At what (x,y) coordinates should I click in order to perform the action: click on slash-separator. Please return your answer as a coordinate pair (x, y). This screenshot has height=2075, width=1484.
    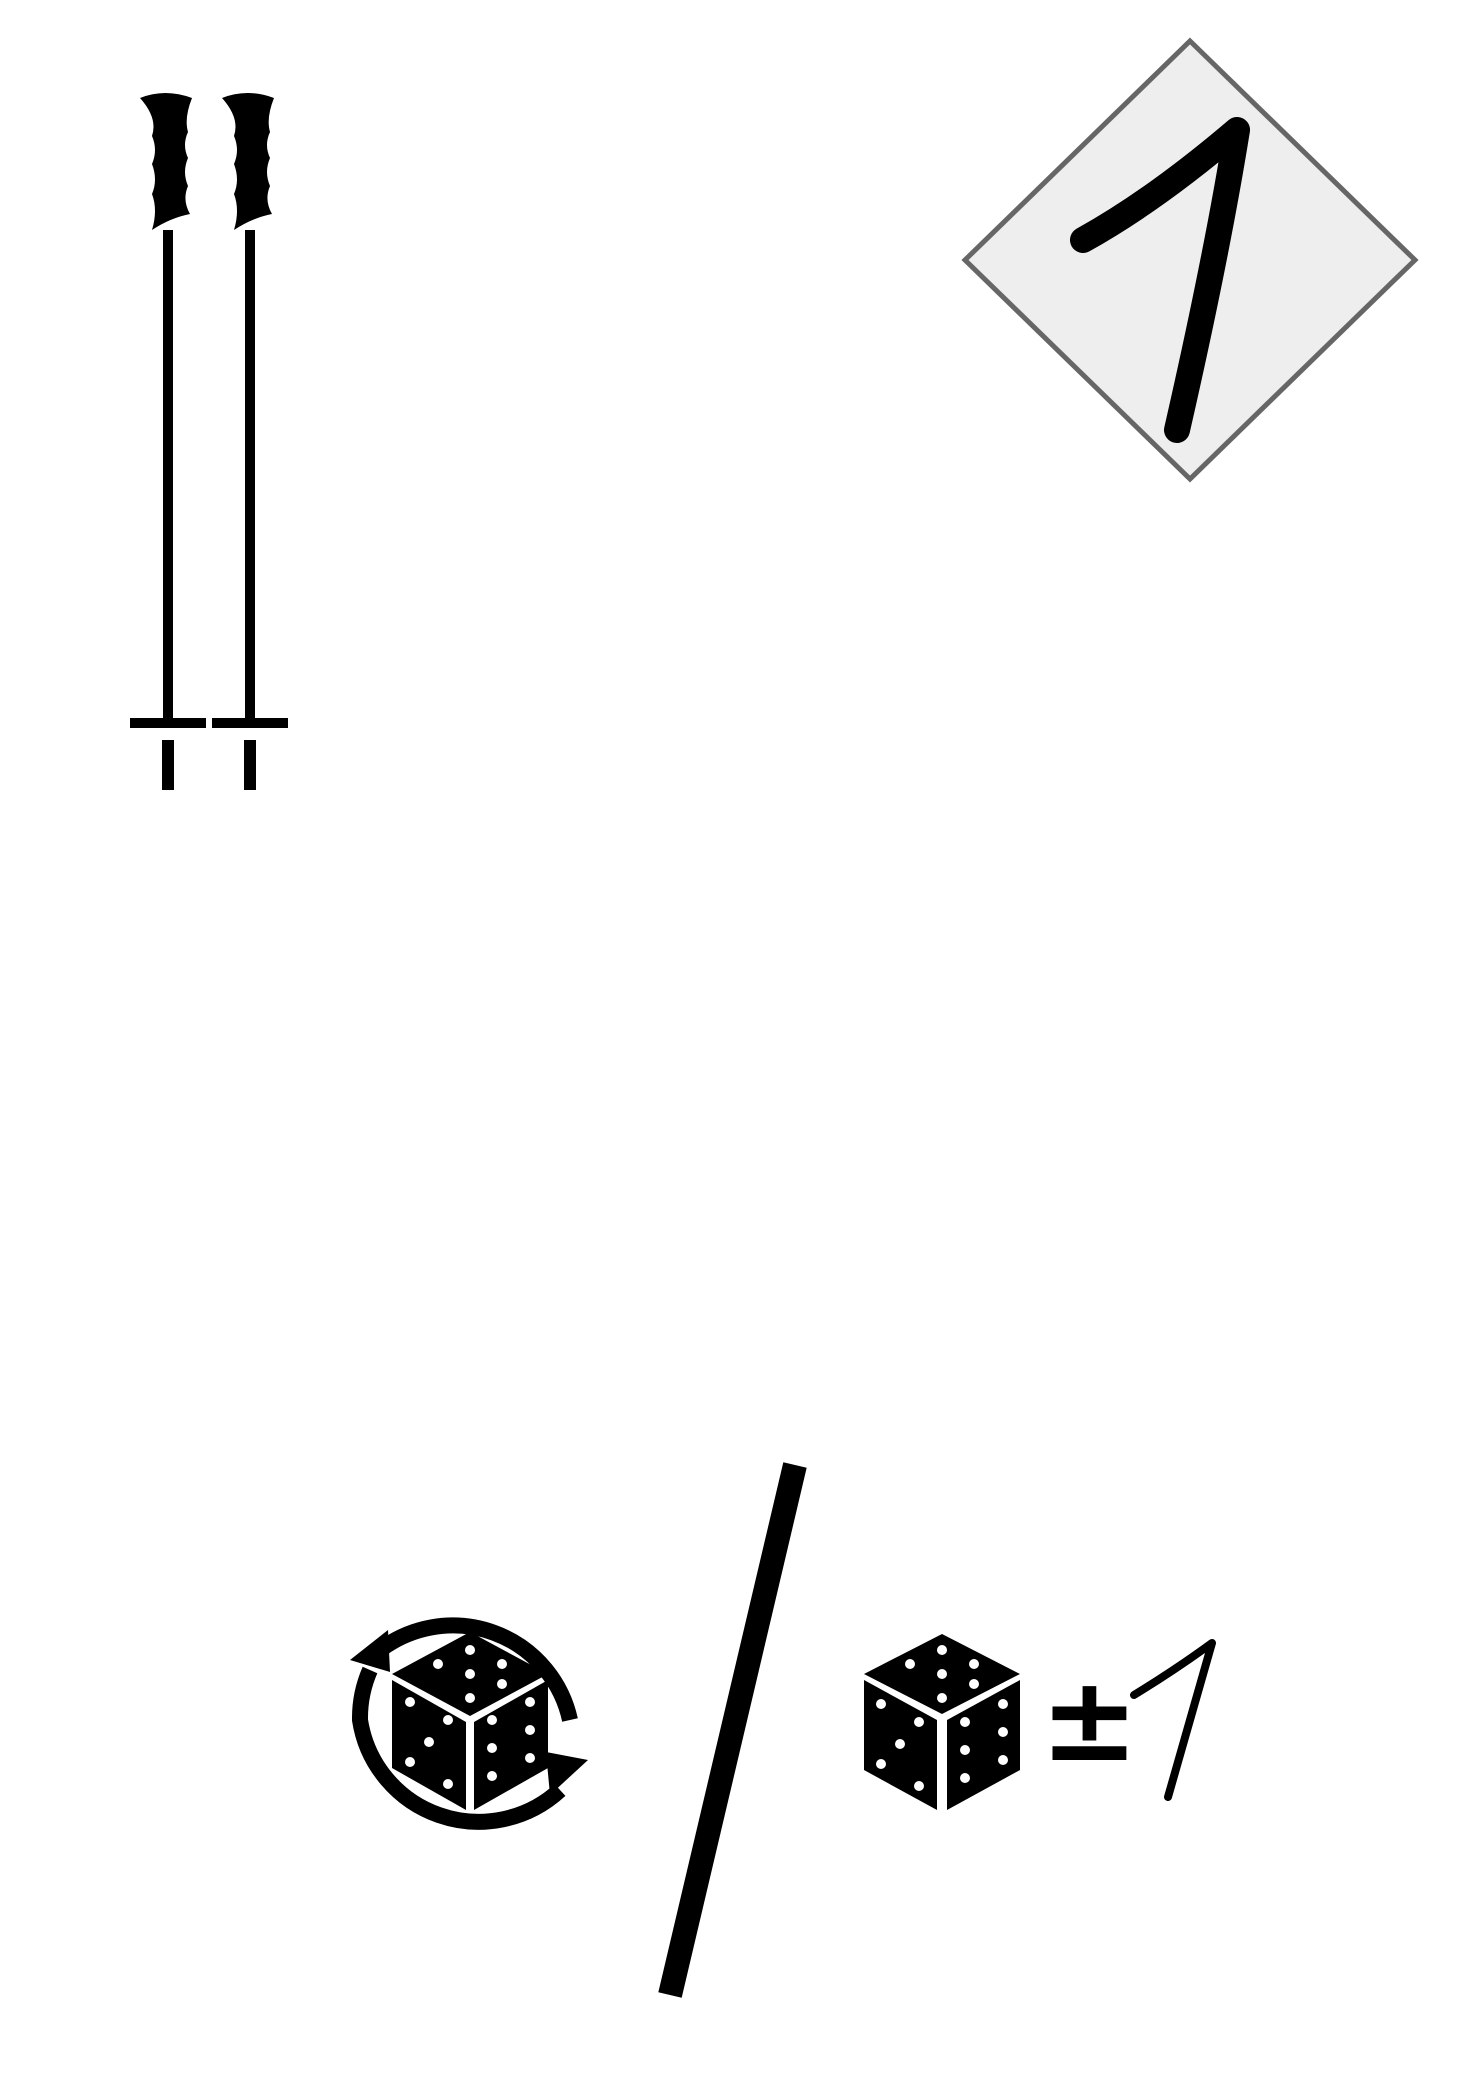
    Looking at the image, I should click on (740, 1730).